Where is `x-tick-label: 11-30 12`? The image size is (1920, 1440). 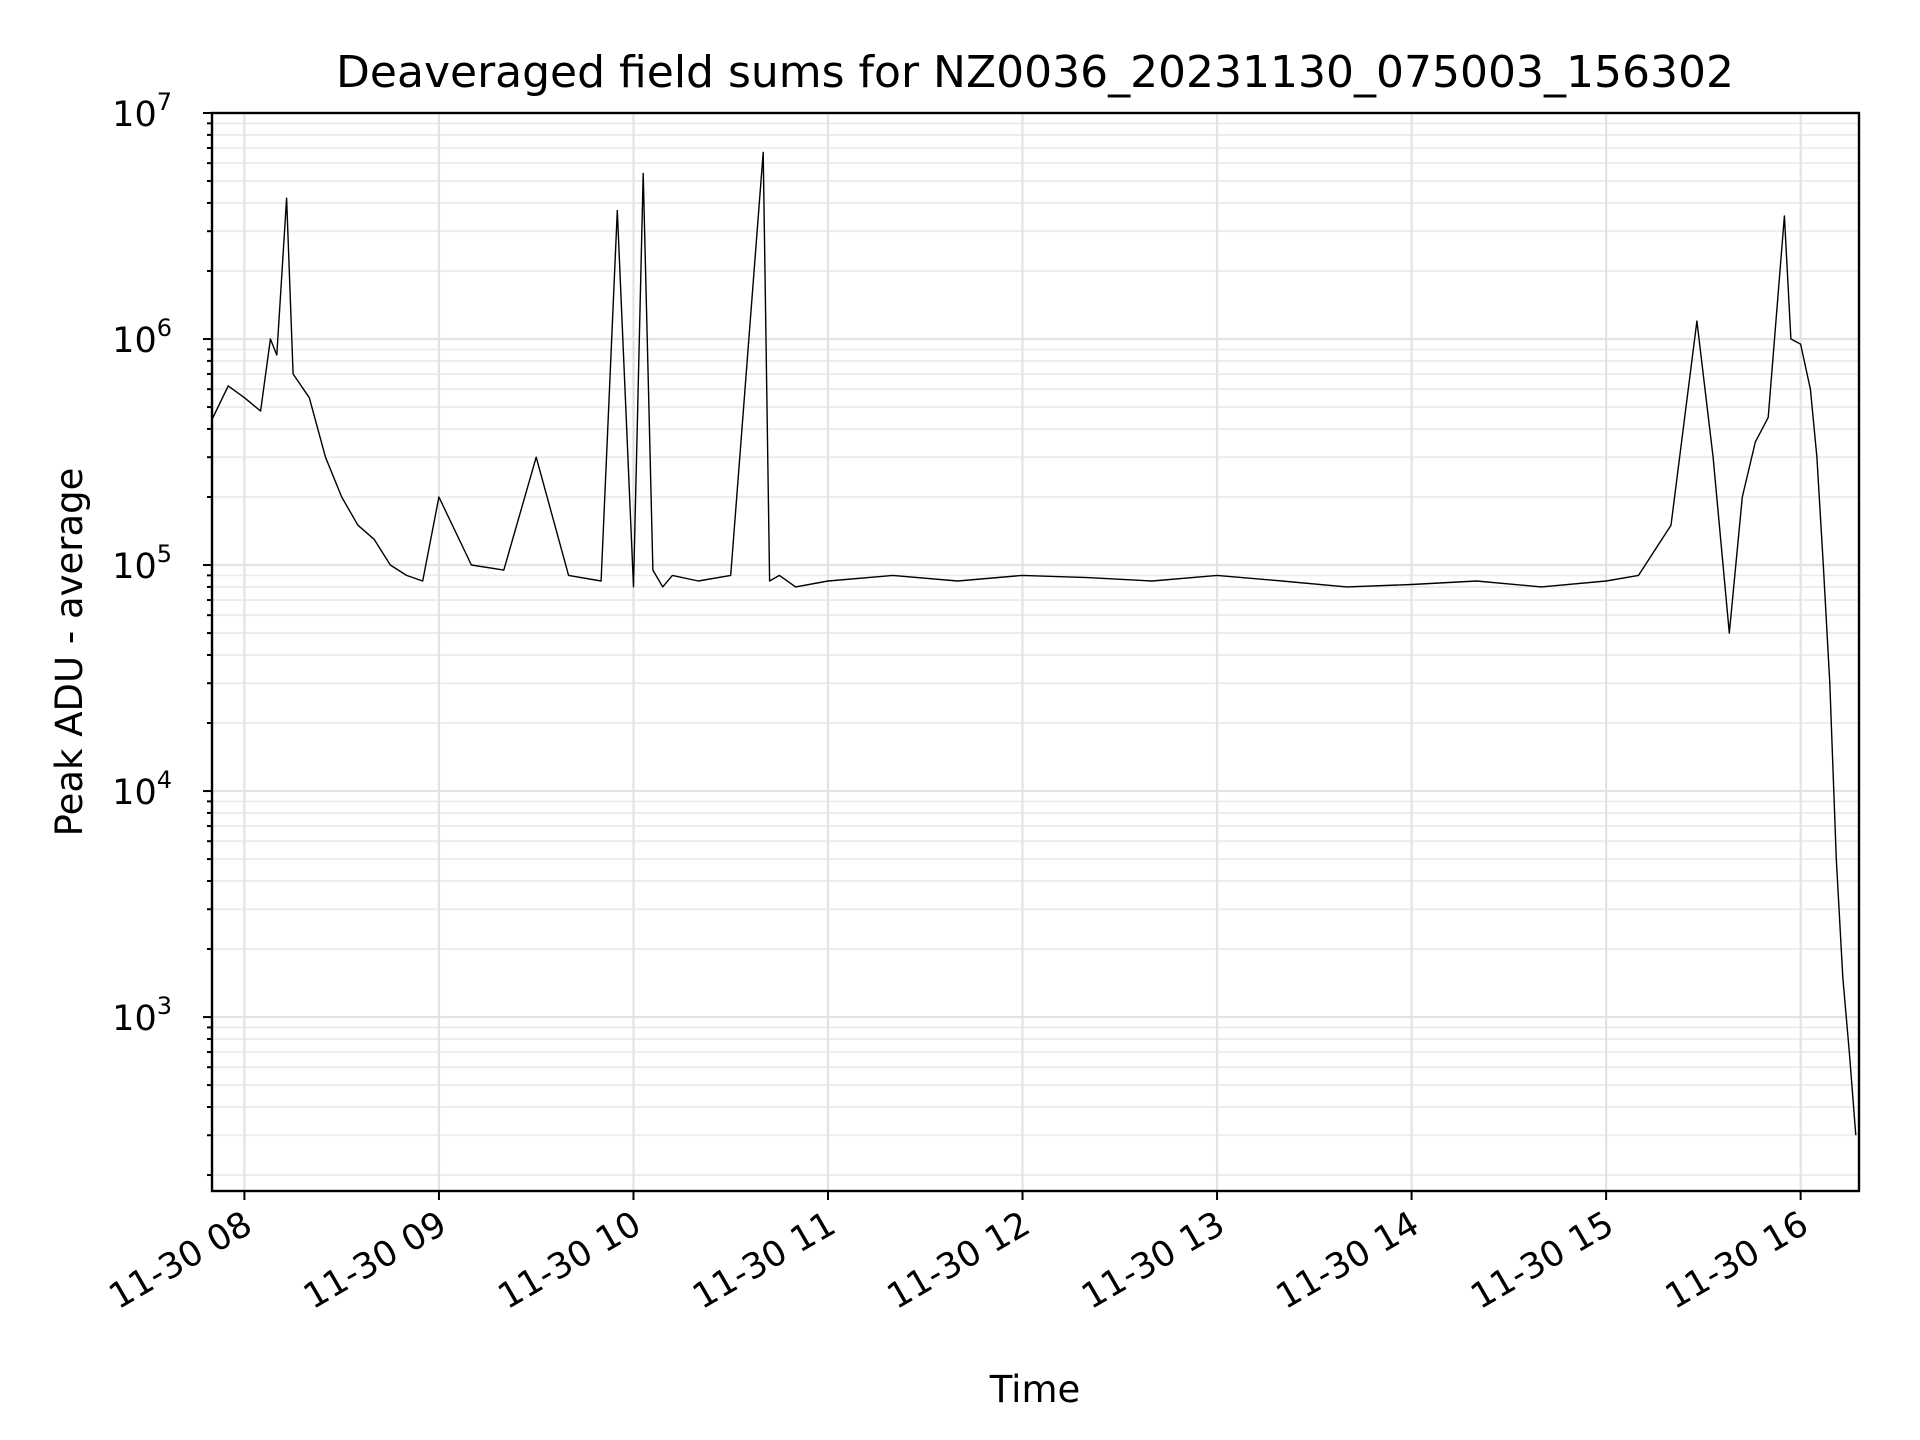 x-tick-label: 11-30 12 is located at coordinates (959, 1260).